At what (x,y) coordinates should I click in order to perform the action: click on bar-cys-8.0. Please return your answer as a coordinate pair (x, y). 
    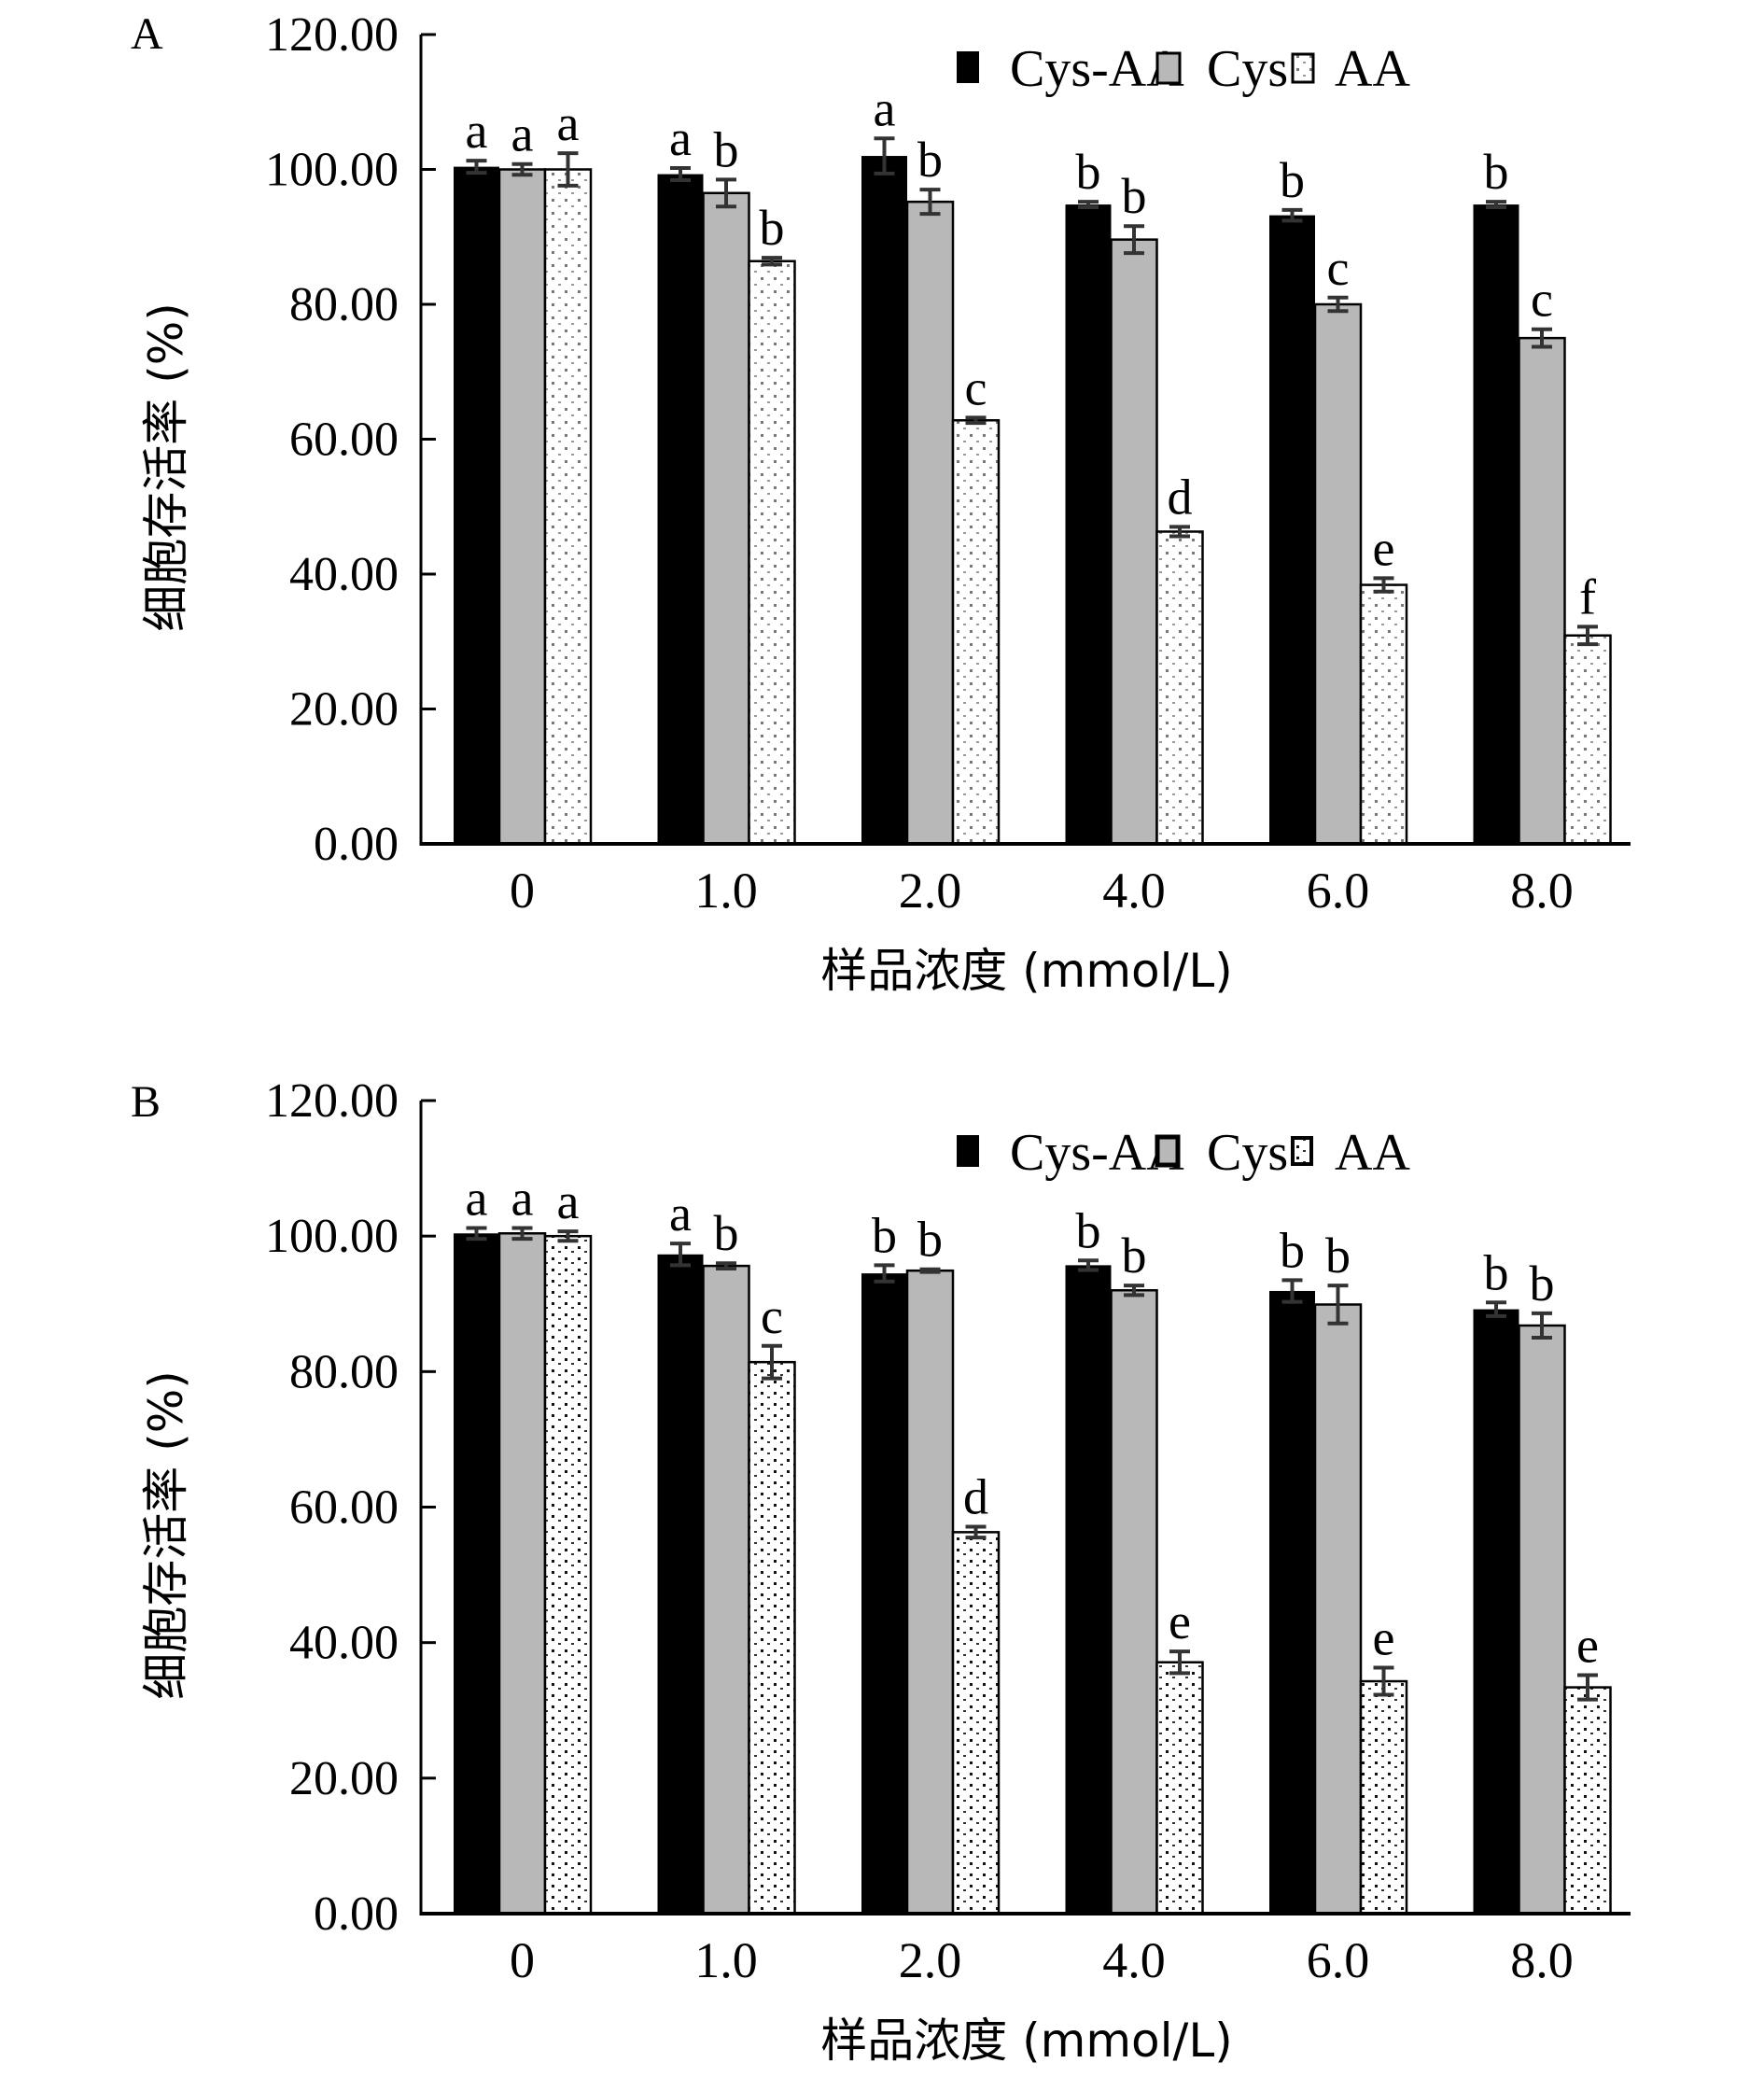
    Looking at the image, I should click on (1542, 591).